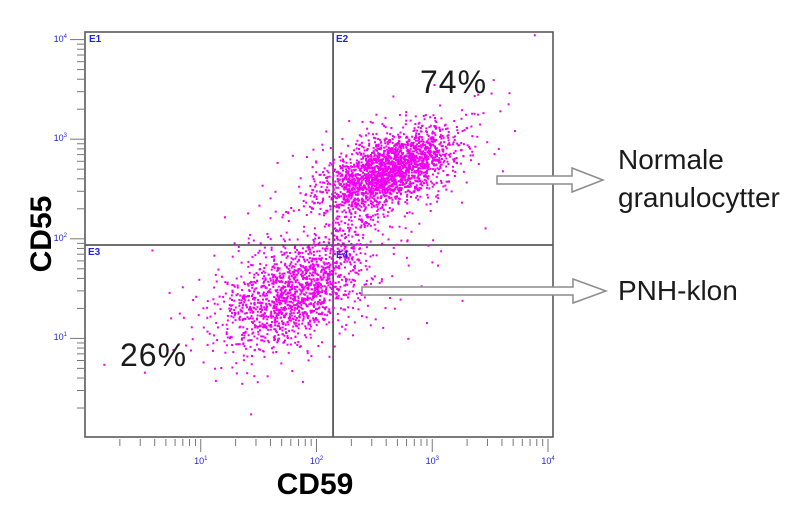  What do you see at coordinates (548, 461) in the screenshot?
I see `x-tick-label: 104` at bounding box center [548, 461].